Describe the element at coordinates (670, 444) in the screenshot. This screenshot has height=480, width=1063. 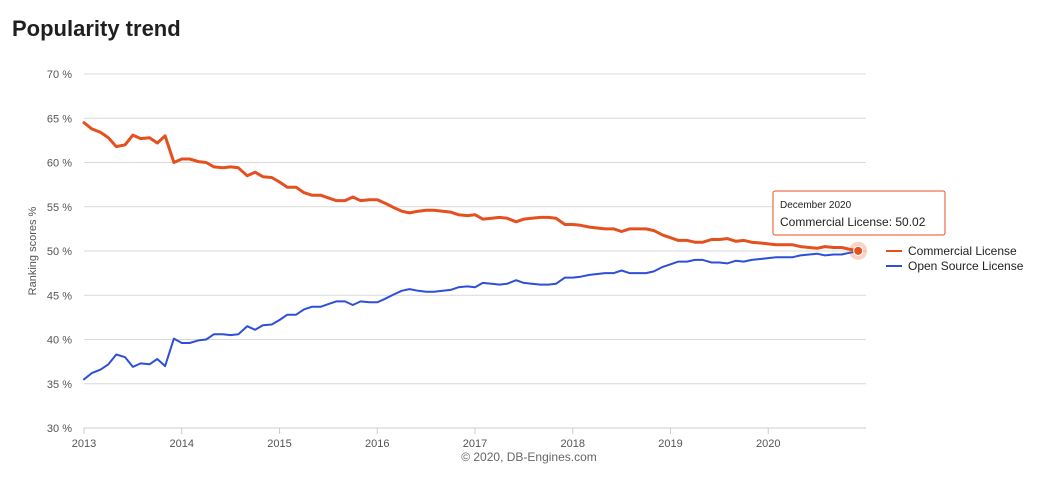
I see `x-tick-label: 2019` at that location.